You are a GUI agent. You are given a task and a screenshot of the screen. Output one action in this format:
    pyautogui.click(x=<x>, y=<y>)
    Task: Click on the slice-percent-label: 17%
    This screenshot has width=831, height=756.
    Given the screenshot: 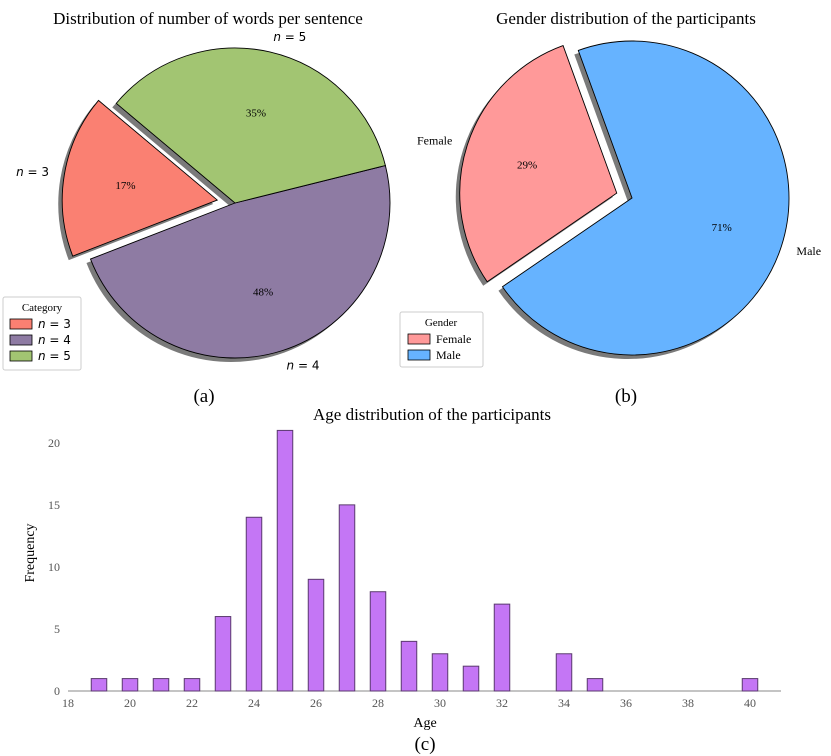 What is the action you would take?
    pyautogui.click(x=125, y=186)
    